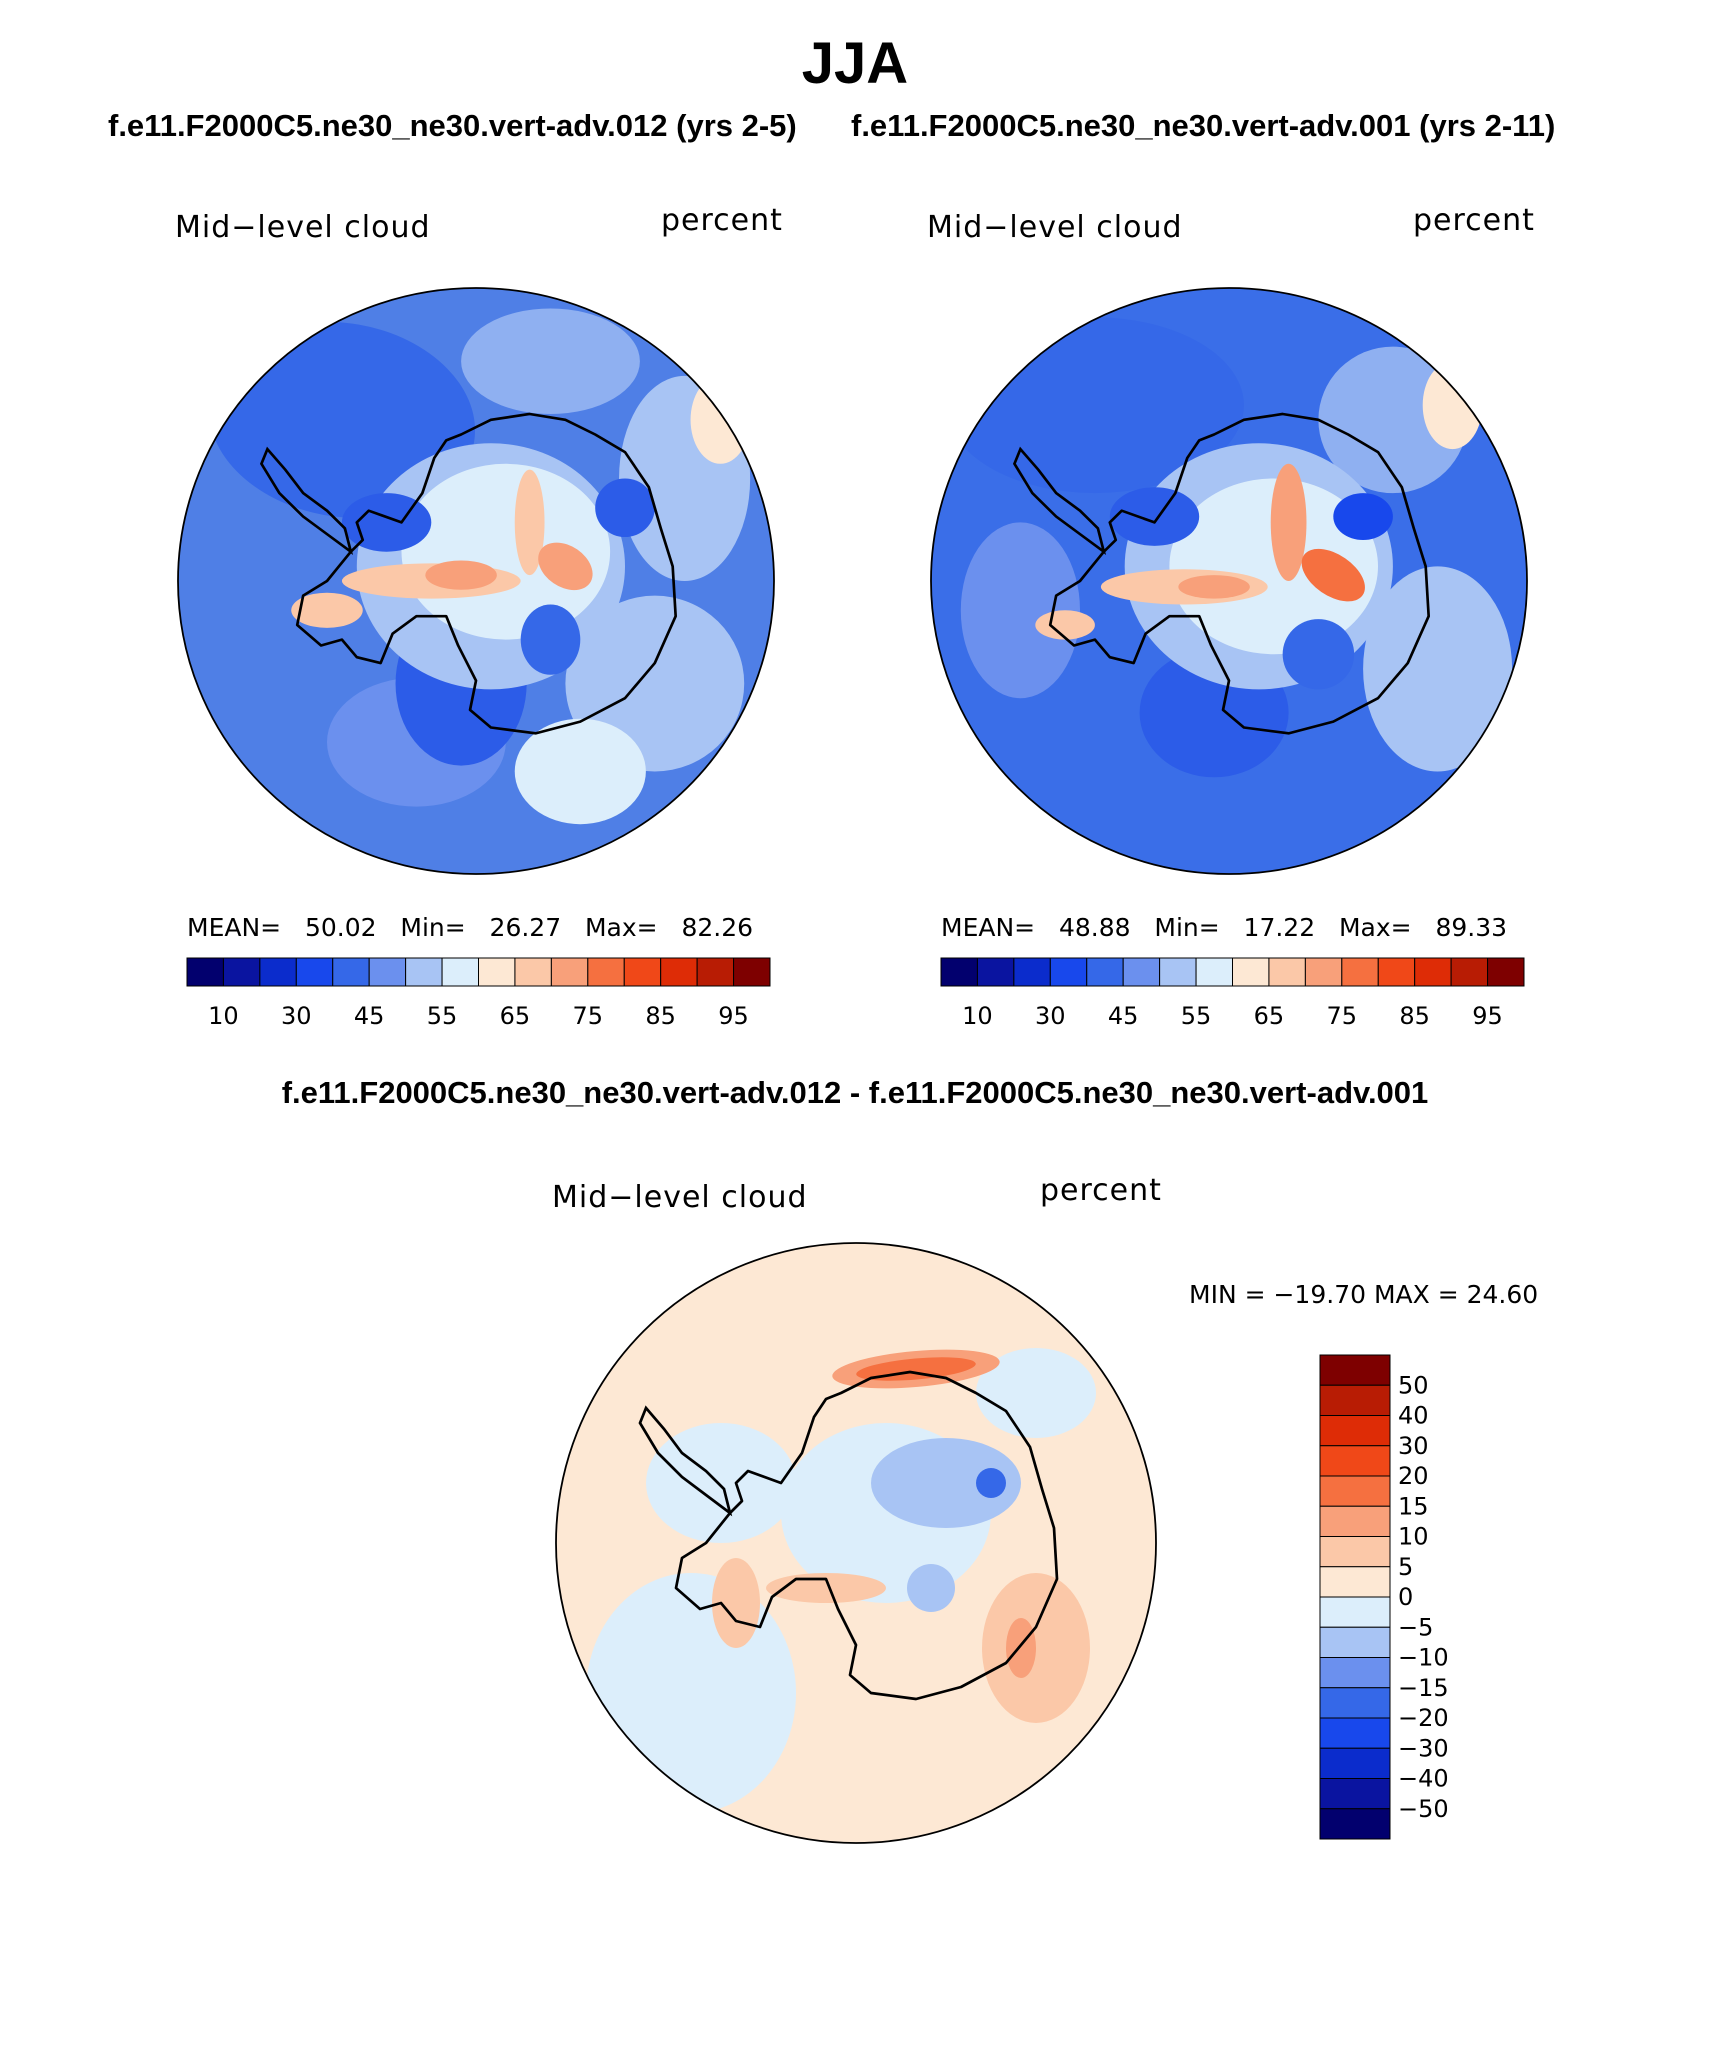 The height and width of the screenshot is (2061, 1710). I want to click on panel-a-peninsula-coastline, so click(306, 500).